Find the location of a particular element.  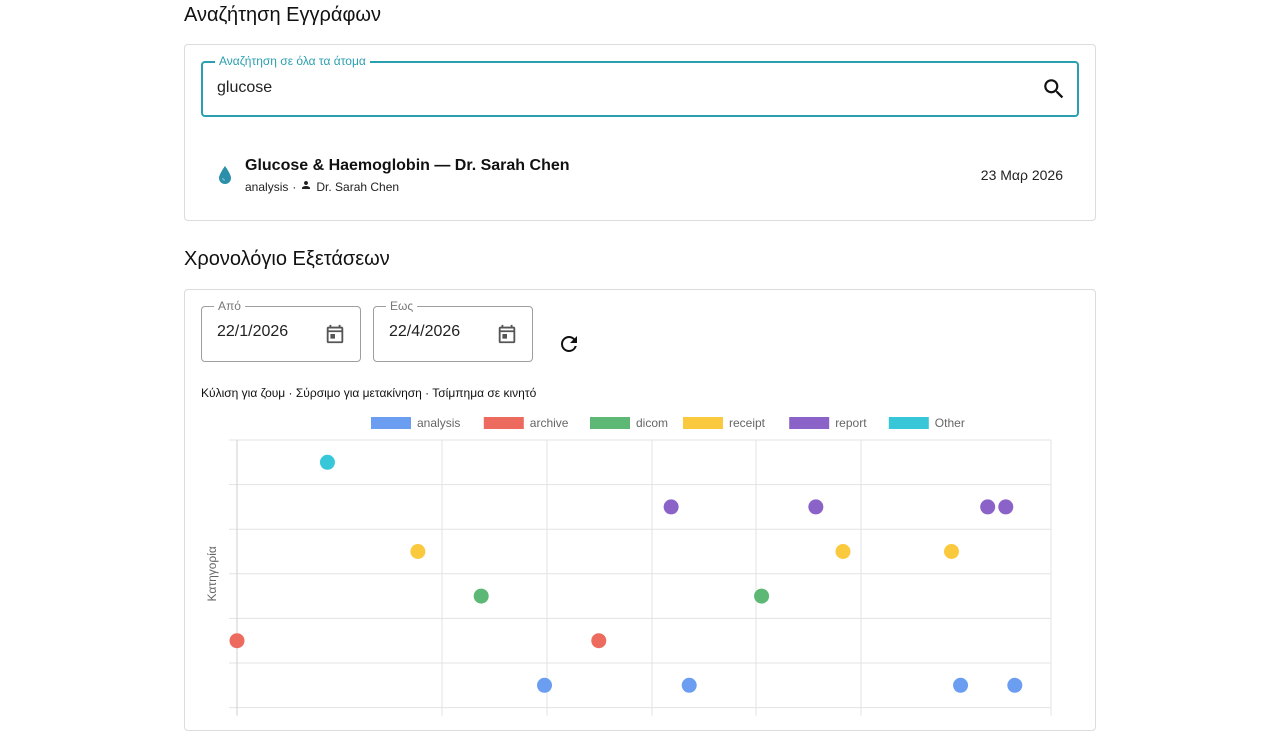

result-meta: analysis · Dr. Sarah Chen is located at coordinates (322, 186).